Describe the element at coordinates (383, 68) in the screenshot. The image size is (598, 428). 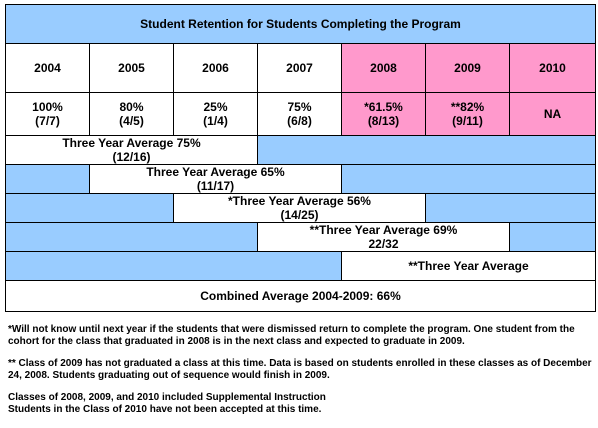
I see `year-header: 2008` at that location.